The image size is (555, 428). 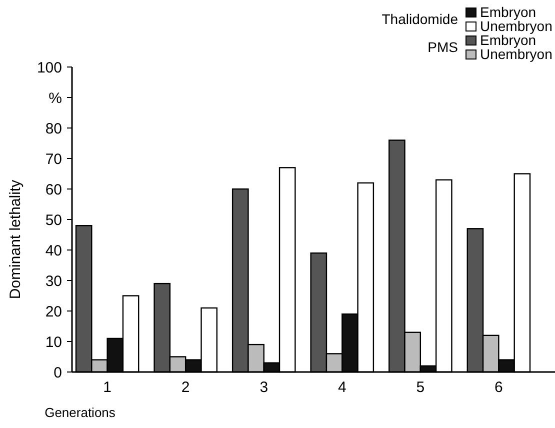 I want to click on y-axis-title: Dominant lethality, so click(x=15, y=239).